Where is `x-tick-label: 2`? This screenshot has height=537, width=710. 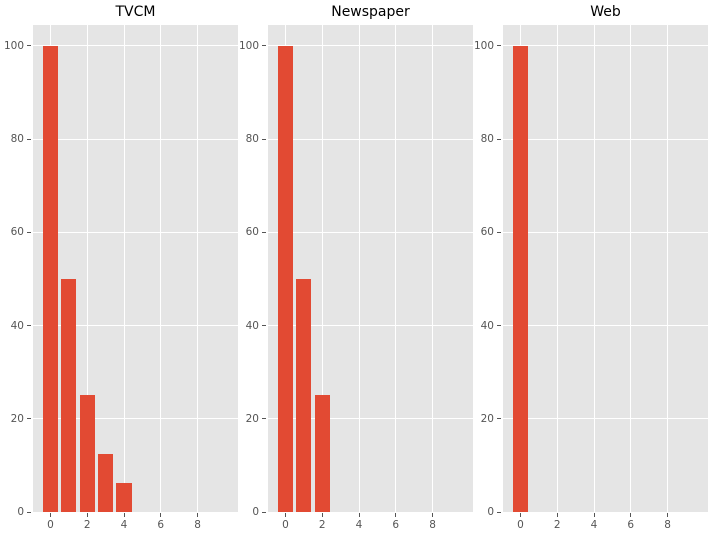
x-tick-label: 2 is located at coordinates (322, 525).